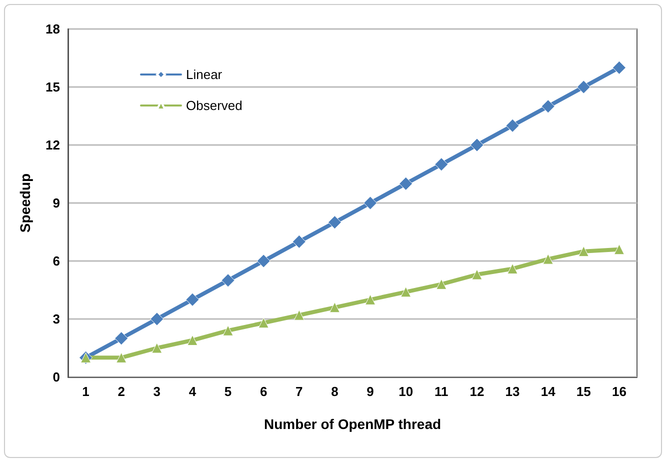  I want to click on x-tick-label: 14, so click(548, 391).